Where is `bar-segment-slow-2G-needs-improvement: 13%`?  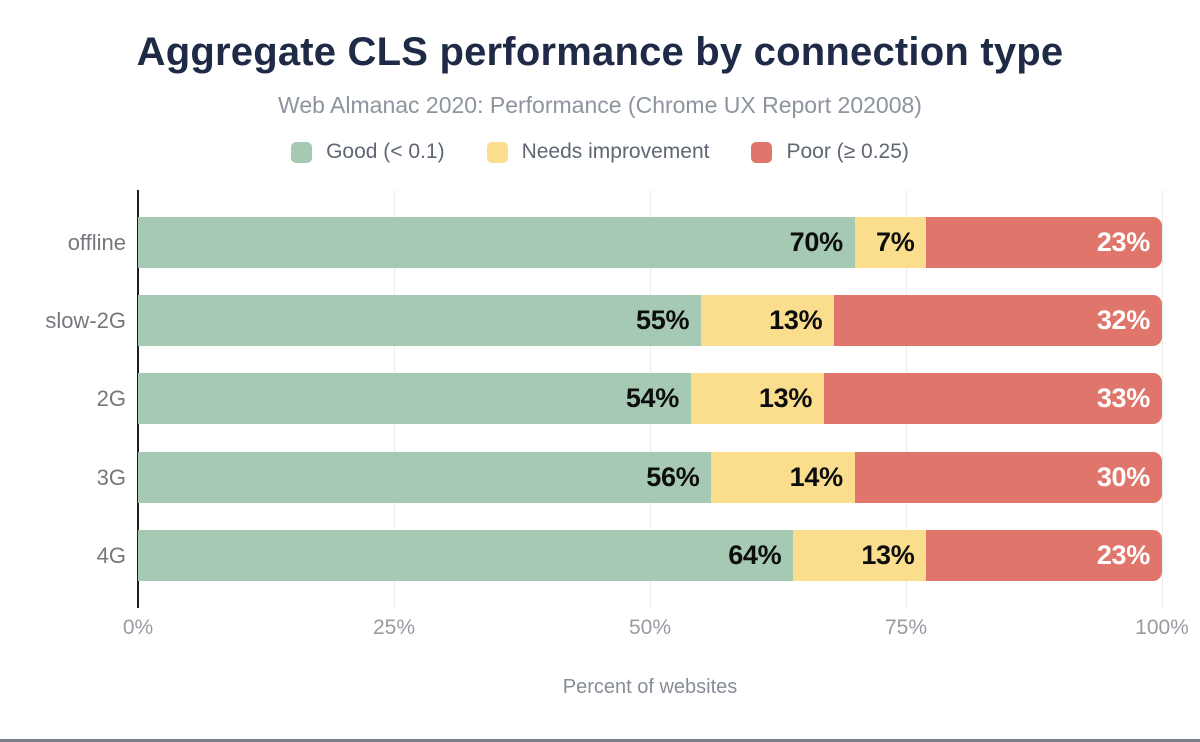
bar-segment-slow-2G-needs-improvement: 13% is located at coordinates (768, 321).